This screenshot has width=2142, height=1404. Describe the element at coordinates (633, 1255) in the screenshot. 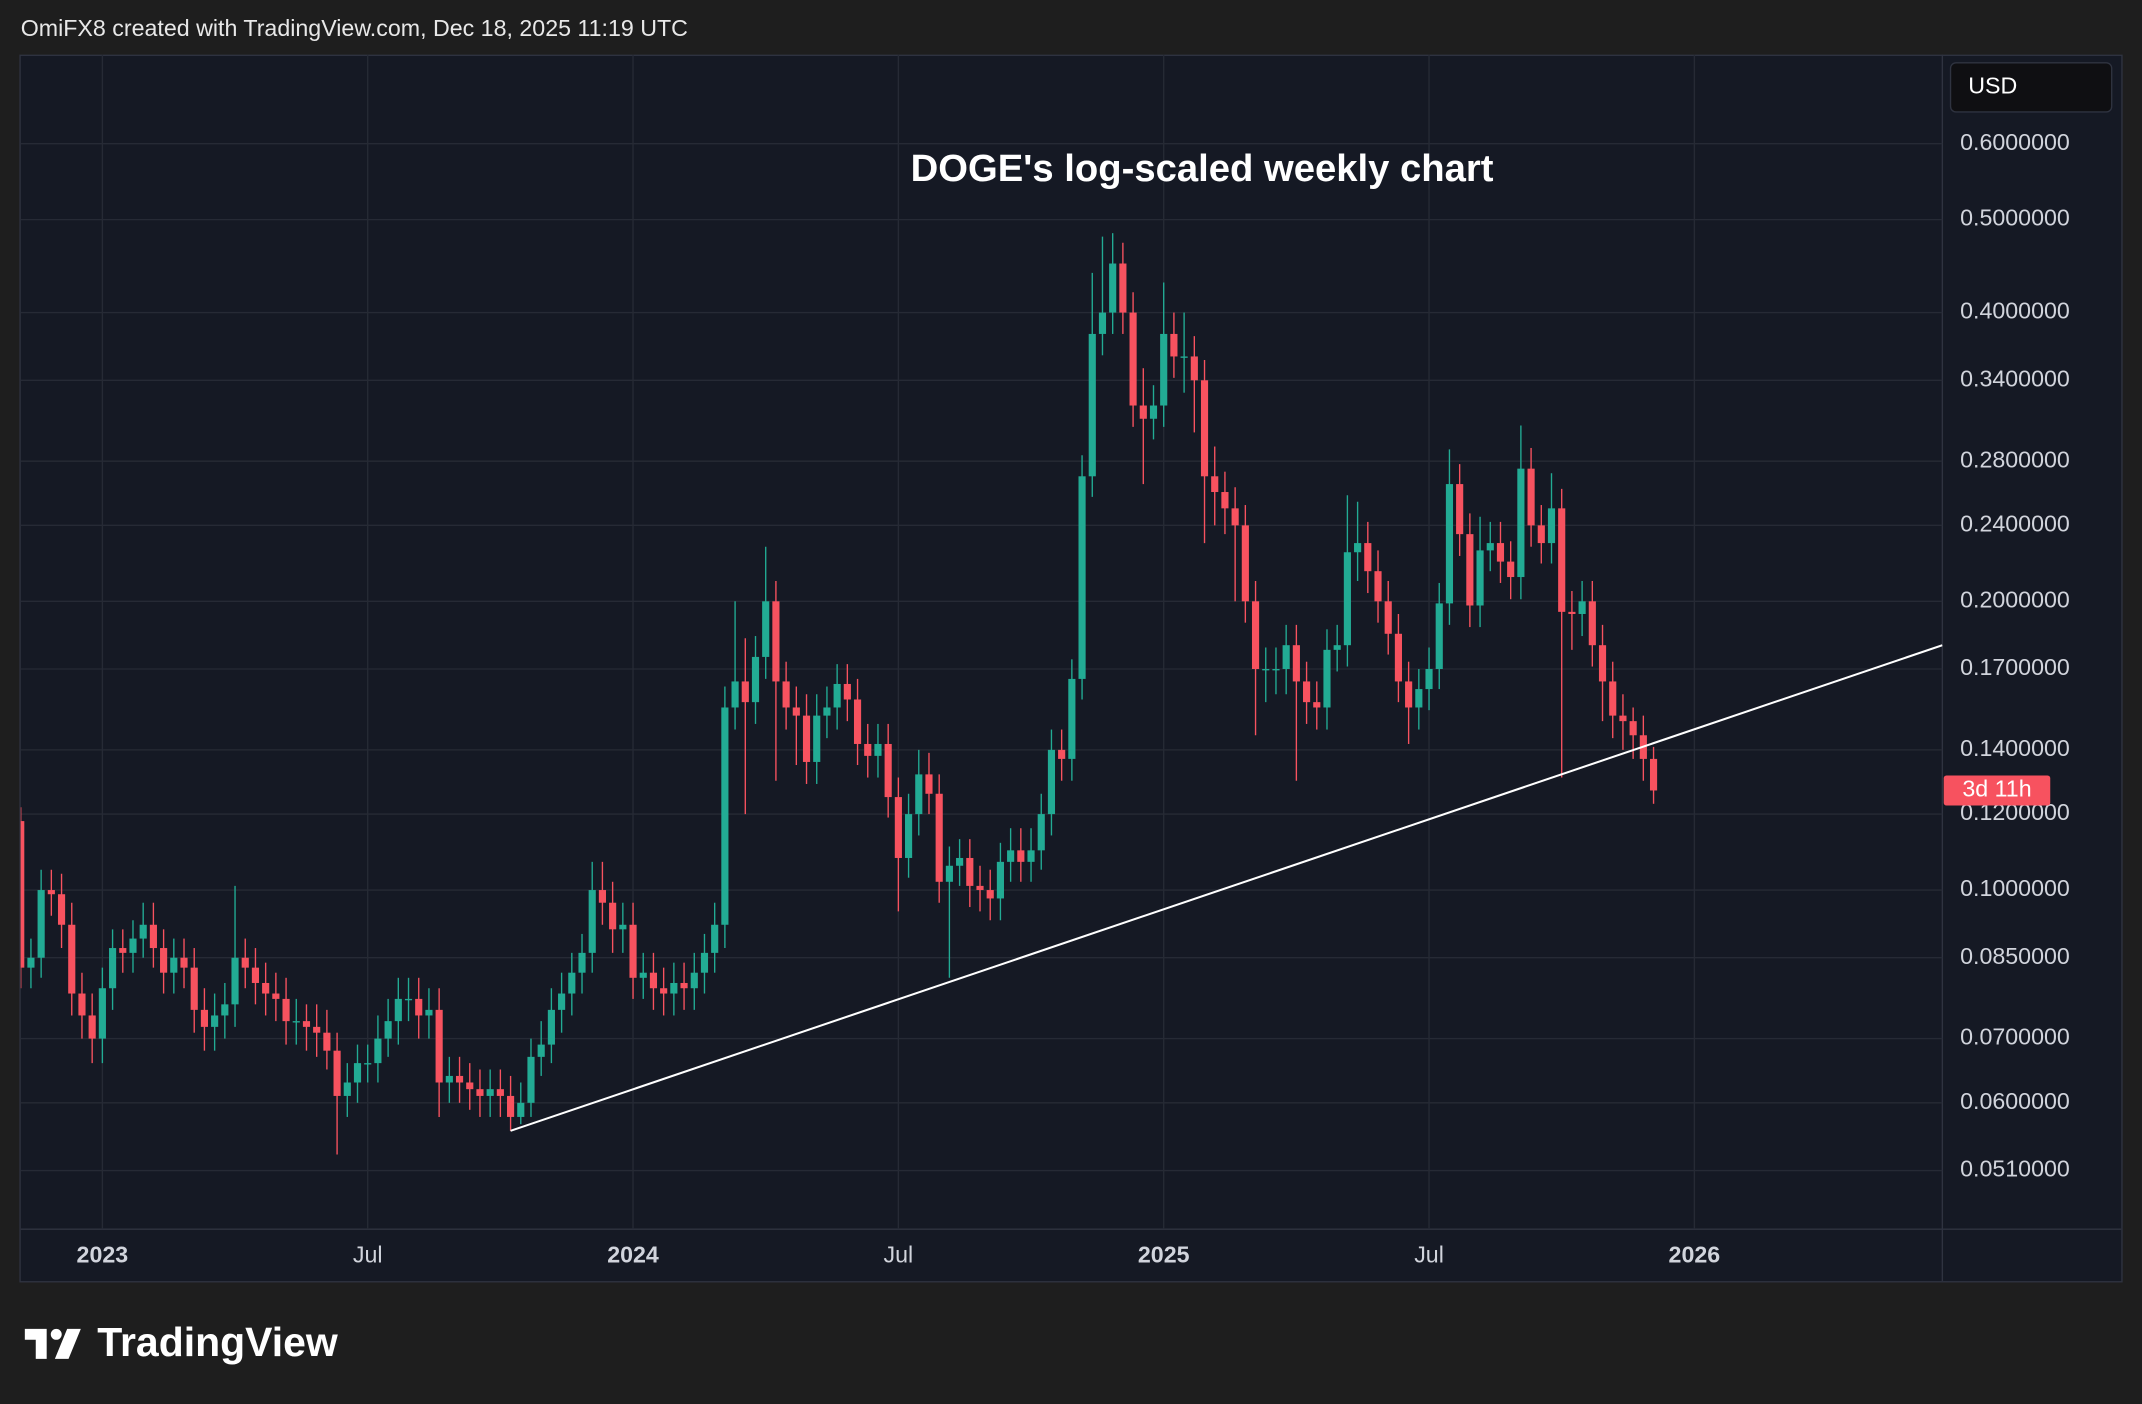

I see `x-tick-label: 2024` at that location.